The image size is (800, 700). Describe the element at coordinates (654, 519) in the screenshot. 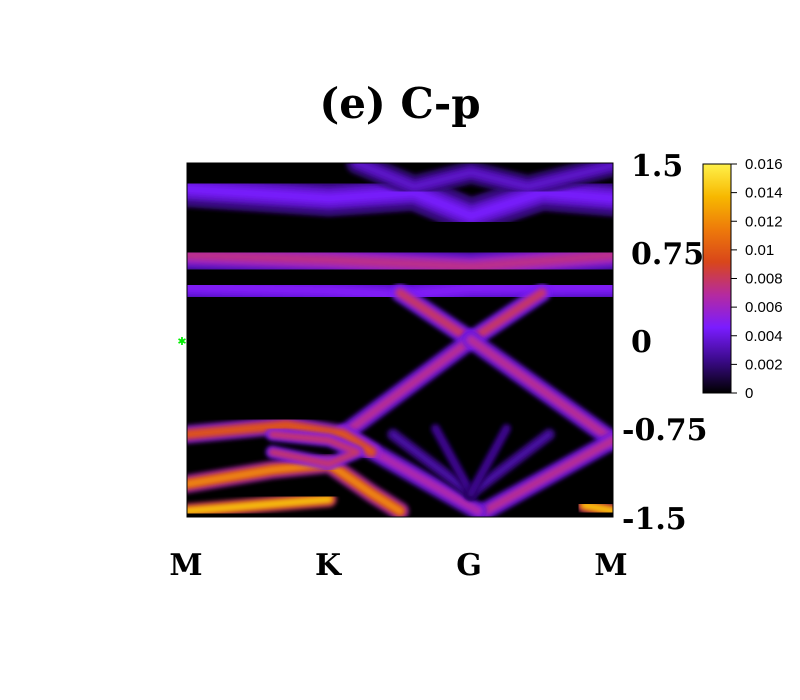

I see `y-tick-label: -1.5` at that location.